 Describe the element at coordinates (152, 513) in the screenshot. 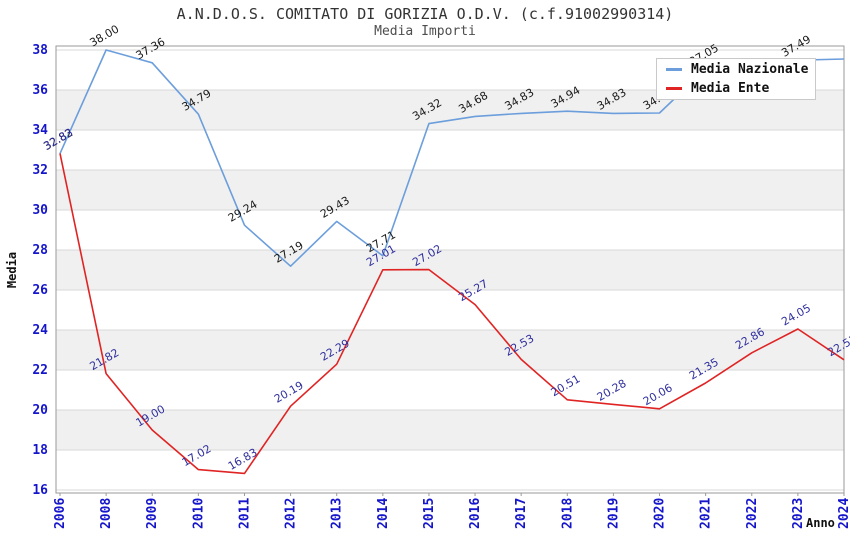

I see `x-tick-label: 2009` at that location.